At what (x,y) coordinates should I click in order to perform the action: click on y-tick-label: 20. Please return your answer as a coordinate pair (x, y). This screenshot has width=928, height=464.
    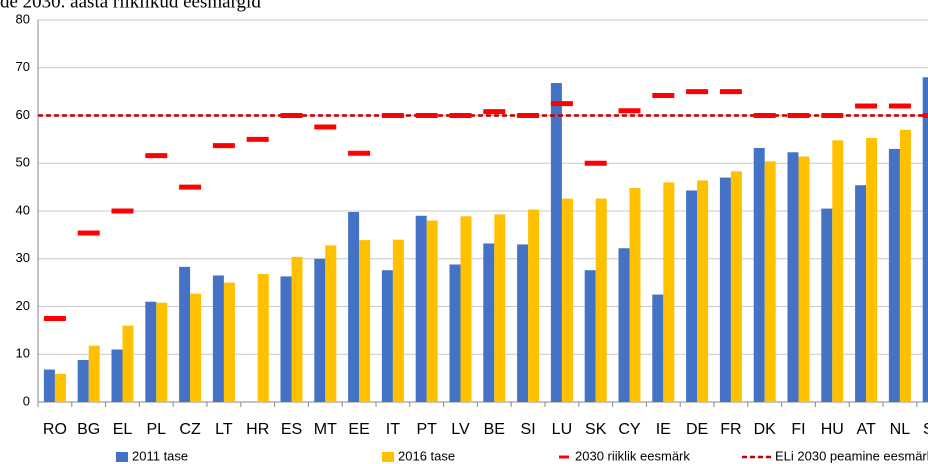
    Looking at the image, I should click on (23, 305).